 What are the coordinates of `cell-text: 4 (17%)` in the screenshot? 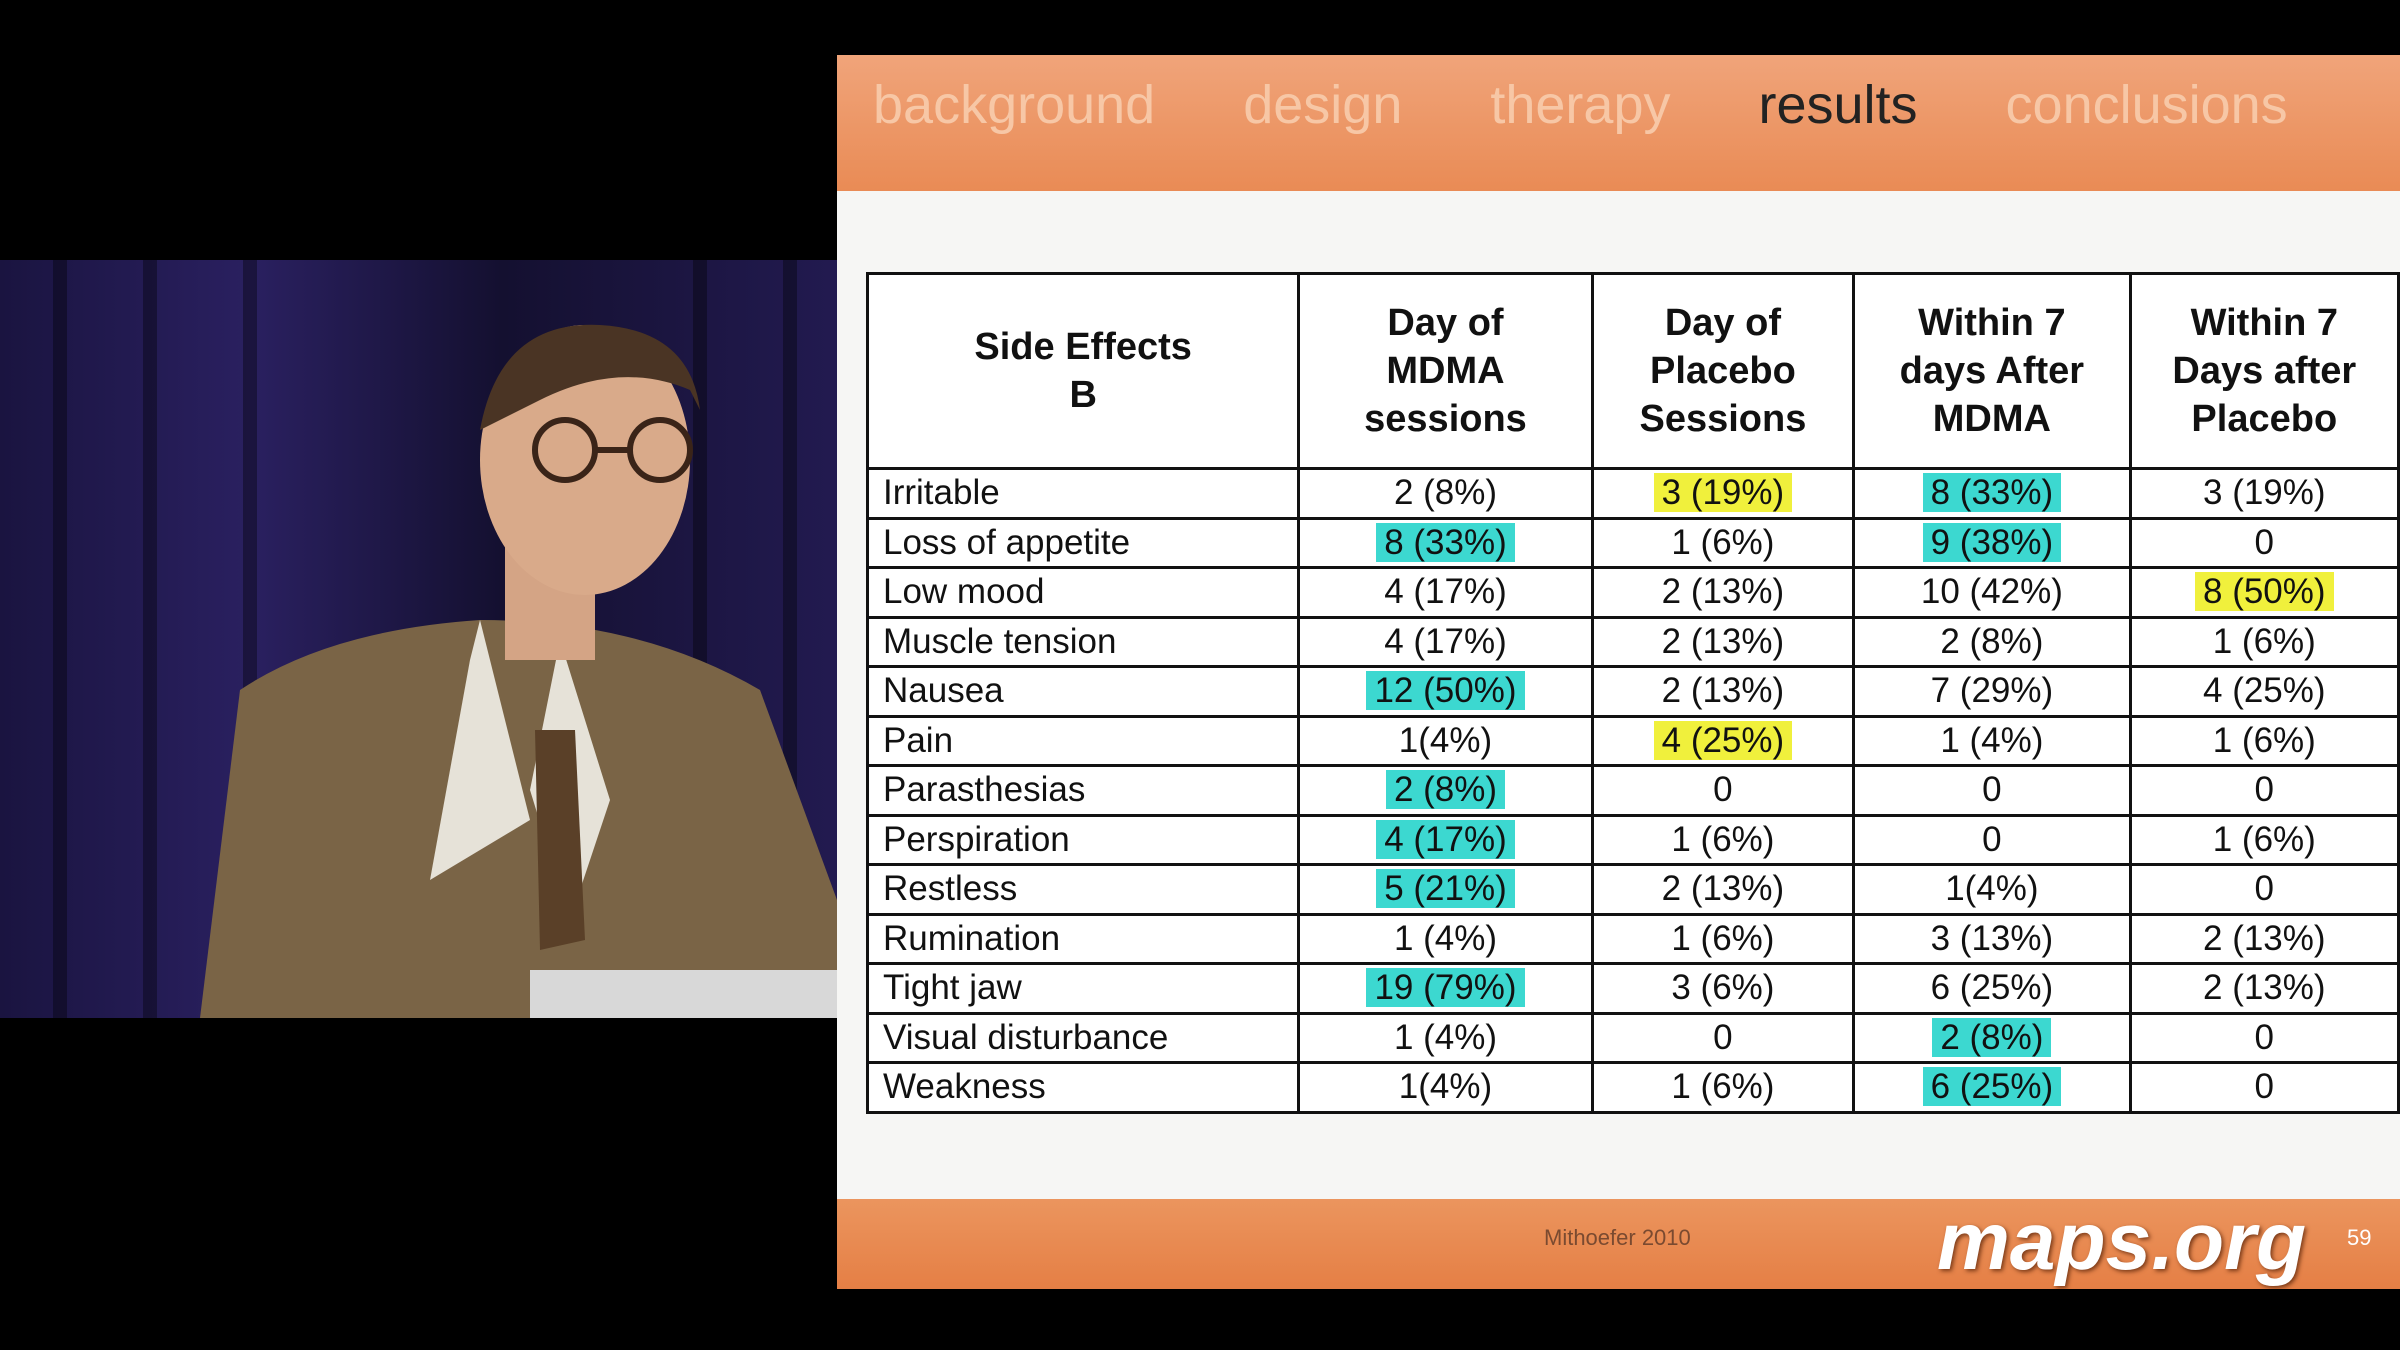 It's located at (1445, 592).